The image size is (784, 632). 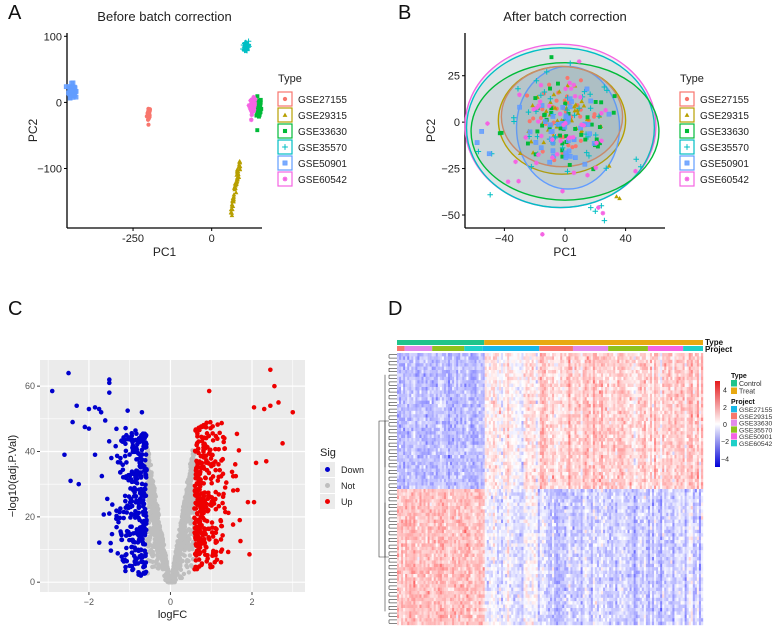 What do you see at coordinates (285, 147) in the screenshot?
I see `legend-symbol` at bounding box center [285, 147].